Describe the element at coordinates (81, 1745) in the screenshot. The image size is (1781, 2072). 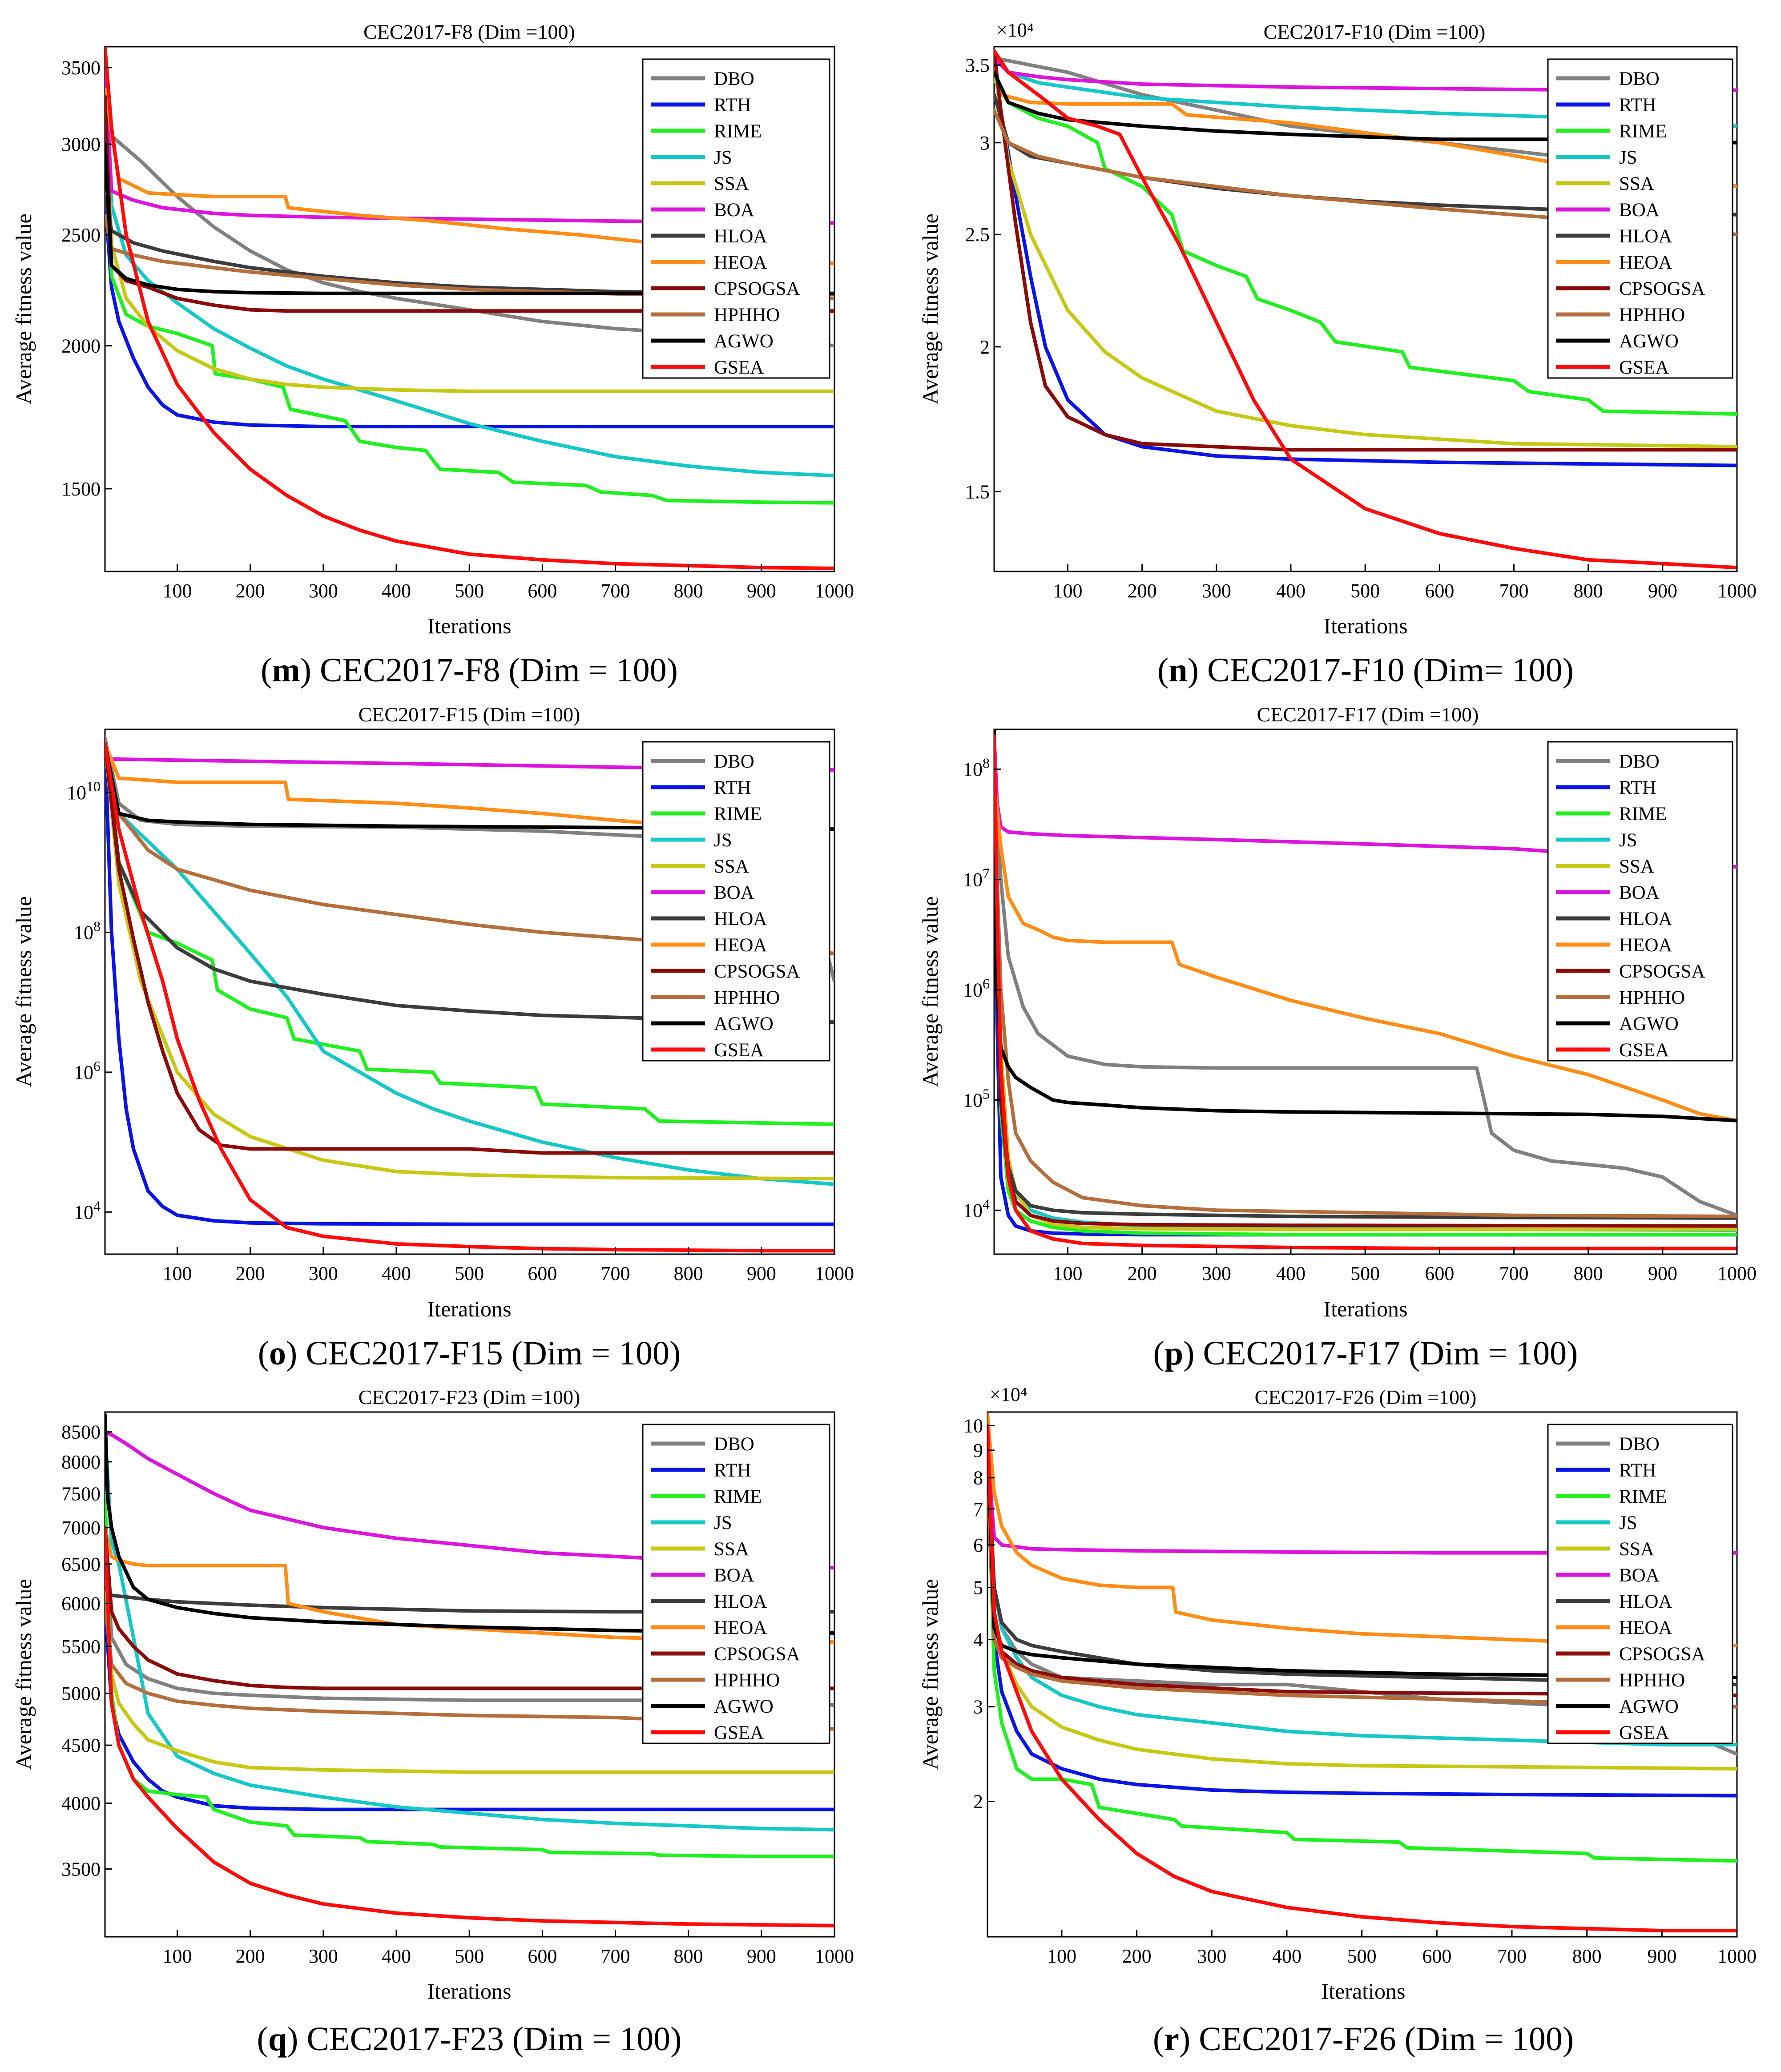
I see `y-tick-label: 4500` at that location.